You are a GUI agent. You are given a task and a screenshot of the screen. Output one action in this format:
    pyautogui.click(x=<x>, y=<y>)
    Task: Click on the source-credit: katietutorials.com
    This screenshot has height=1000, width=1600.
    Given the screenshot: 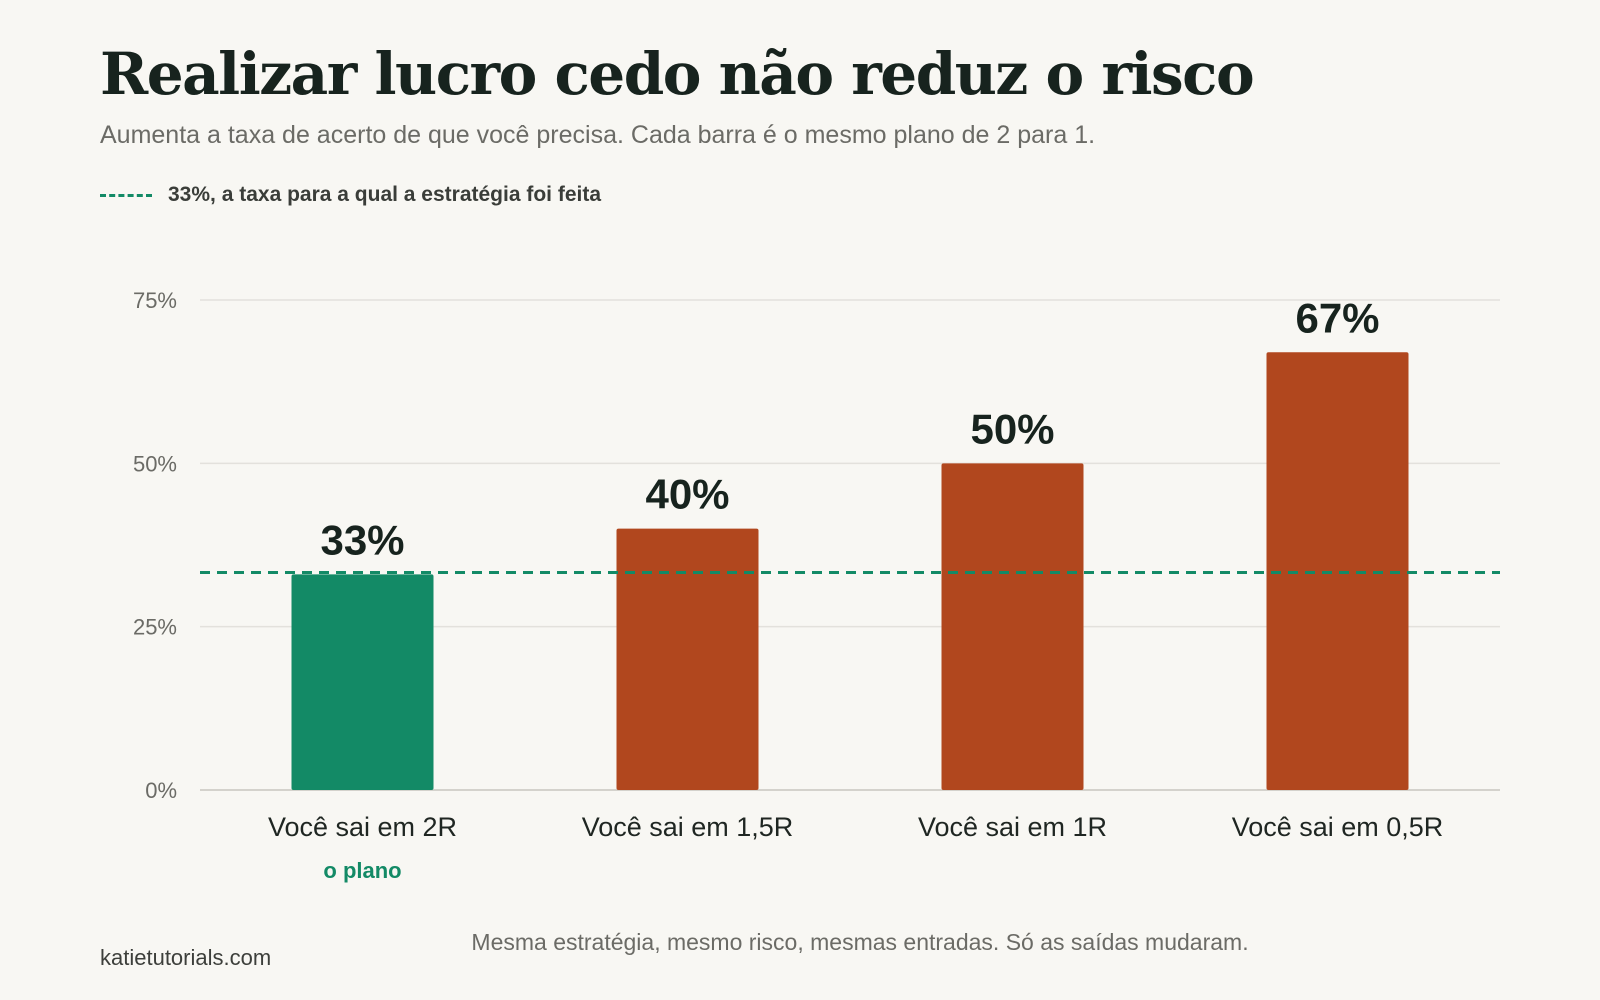 What is the action you would take?
    pyautogui.click(x=186, y=957)
    